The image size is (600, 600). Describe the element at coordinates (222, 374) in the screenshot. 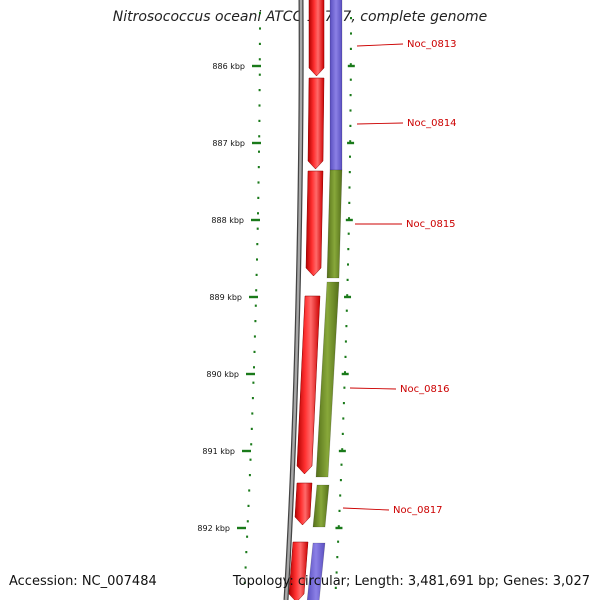

I see `kbp-tick-label: 890 kbp` at that location.